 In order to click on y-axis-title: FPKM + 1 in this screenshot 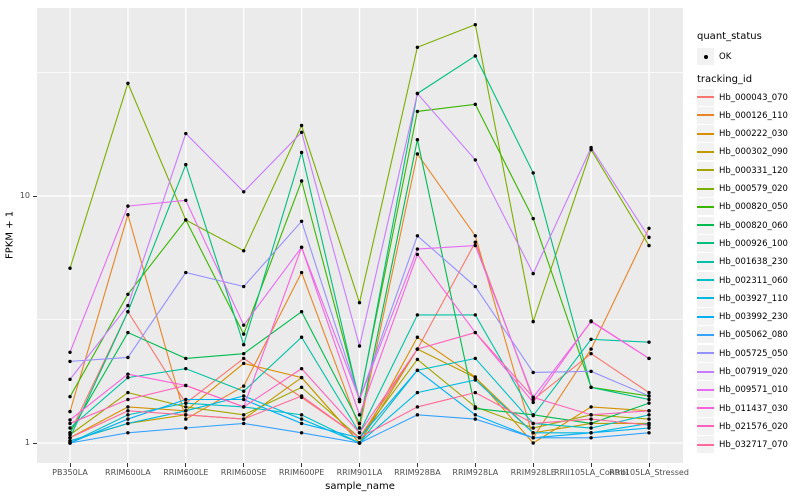, I will do `click(10, 235)`.